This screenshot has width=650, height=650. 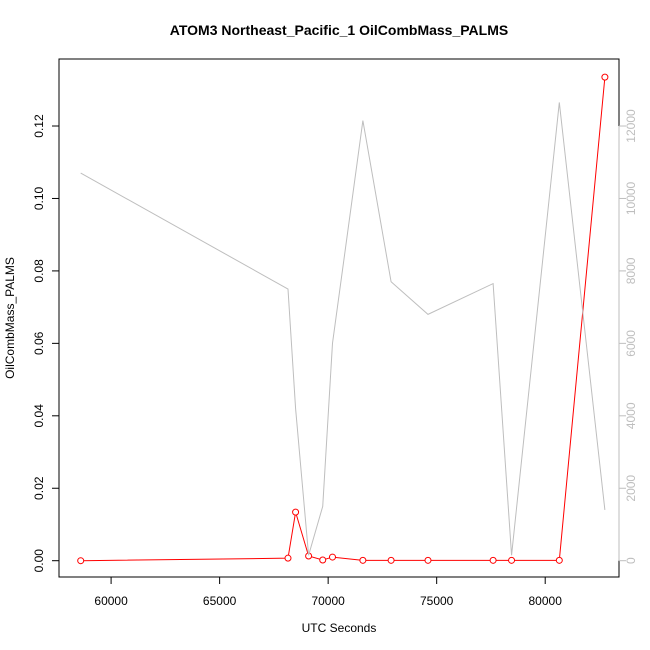 What do you see at coordinates (631, 198) in the screenshot?
I see `y2-tick-label: 10000` at bounding box center [631, 198].